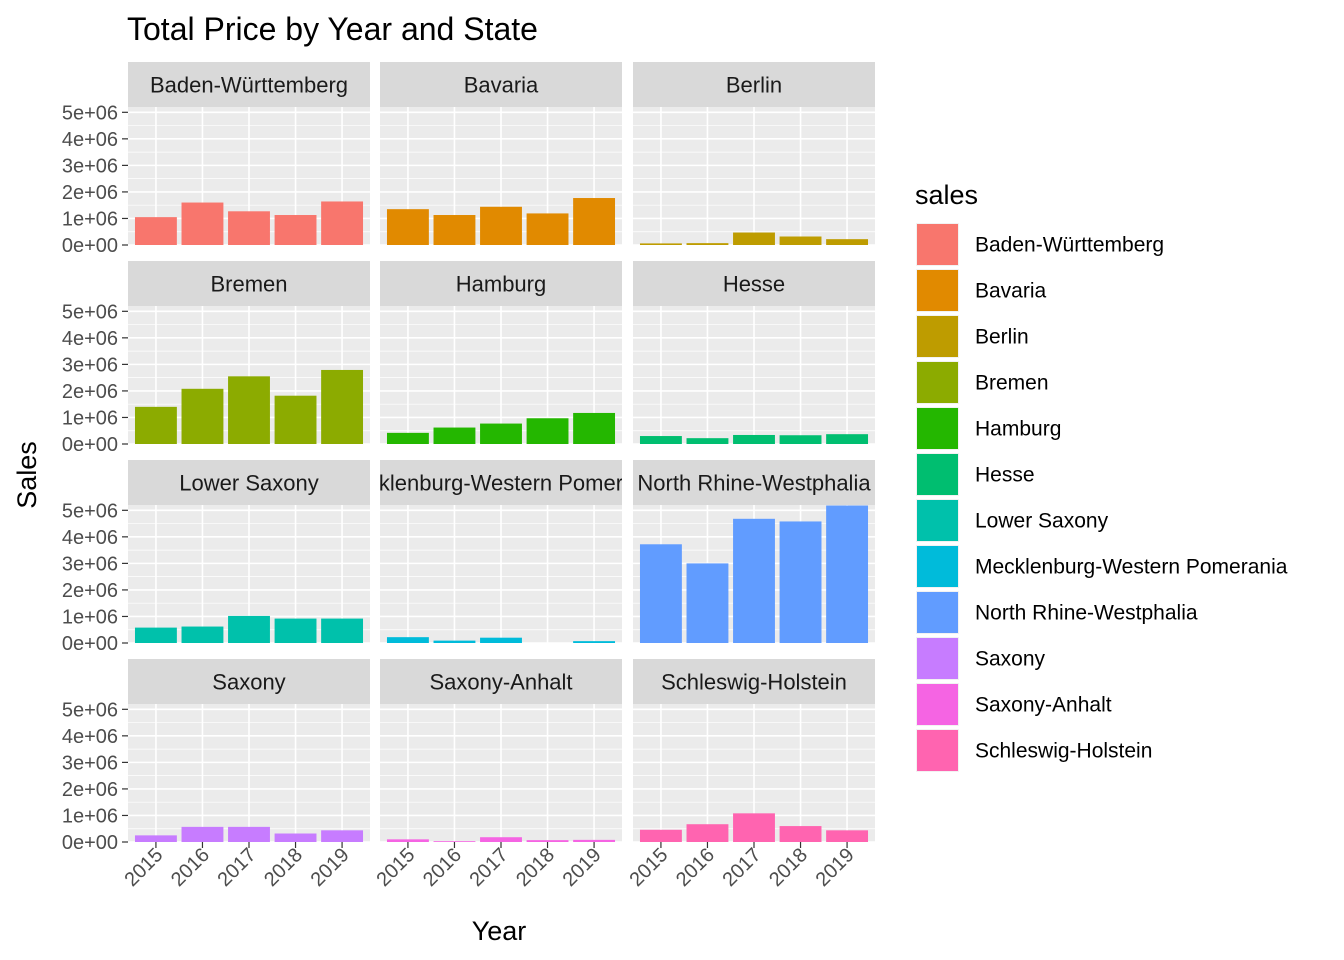 This screenshot has height=960, width=1344. Describe the element at coordinates (660, 244) in the screenshot. I see `bar-berlin-2015` at that location.